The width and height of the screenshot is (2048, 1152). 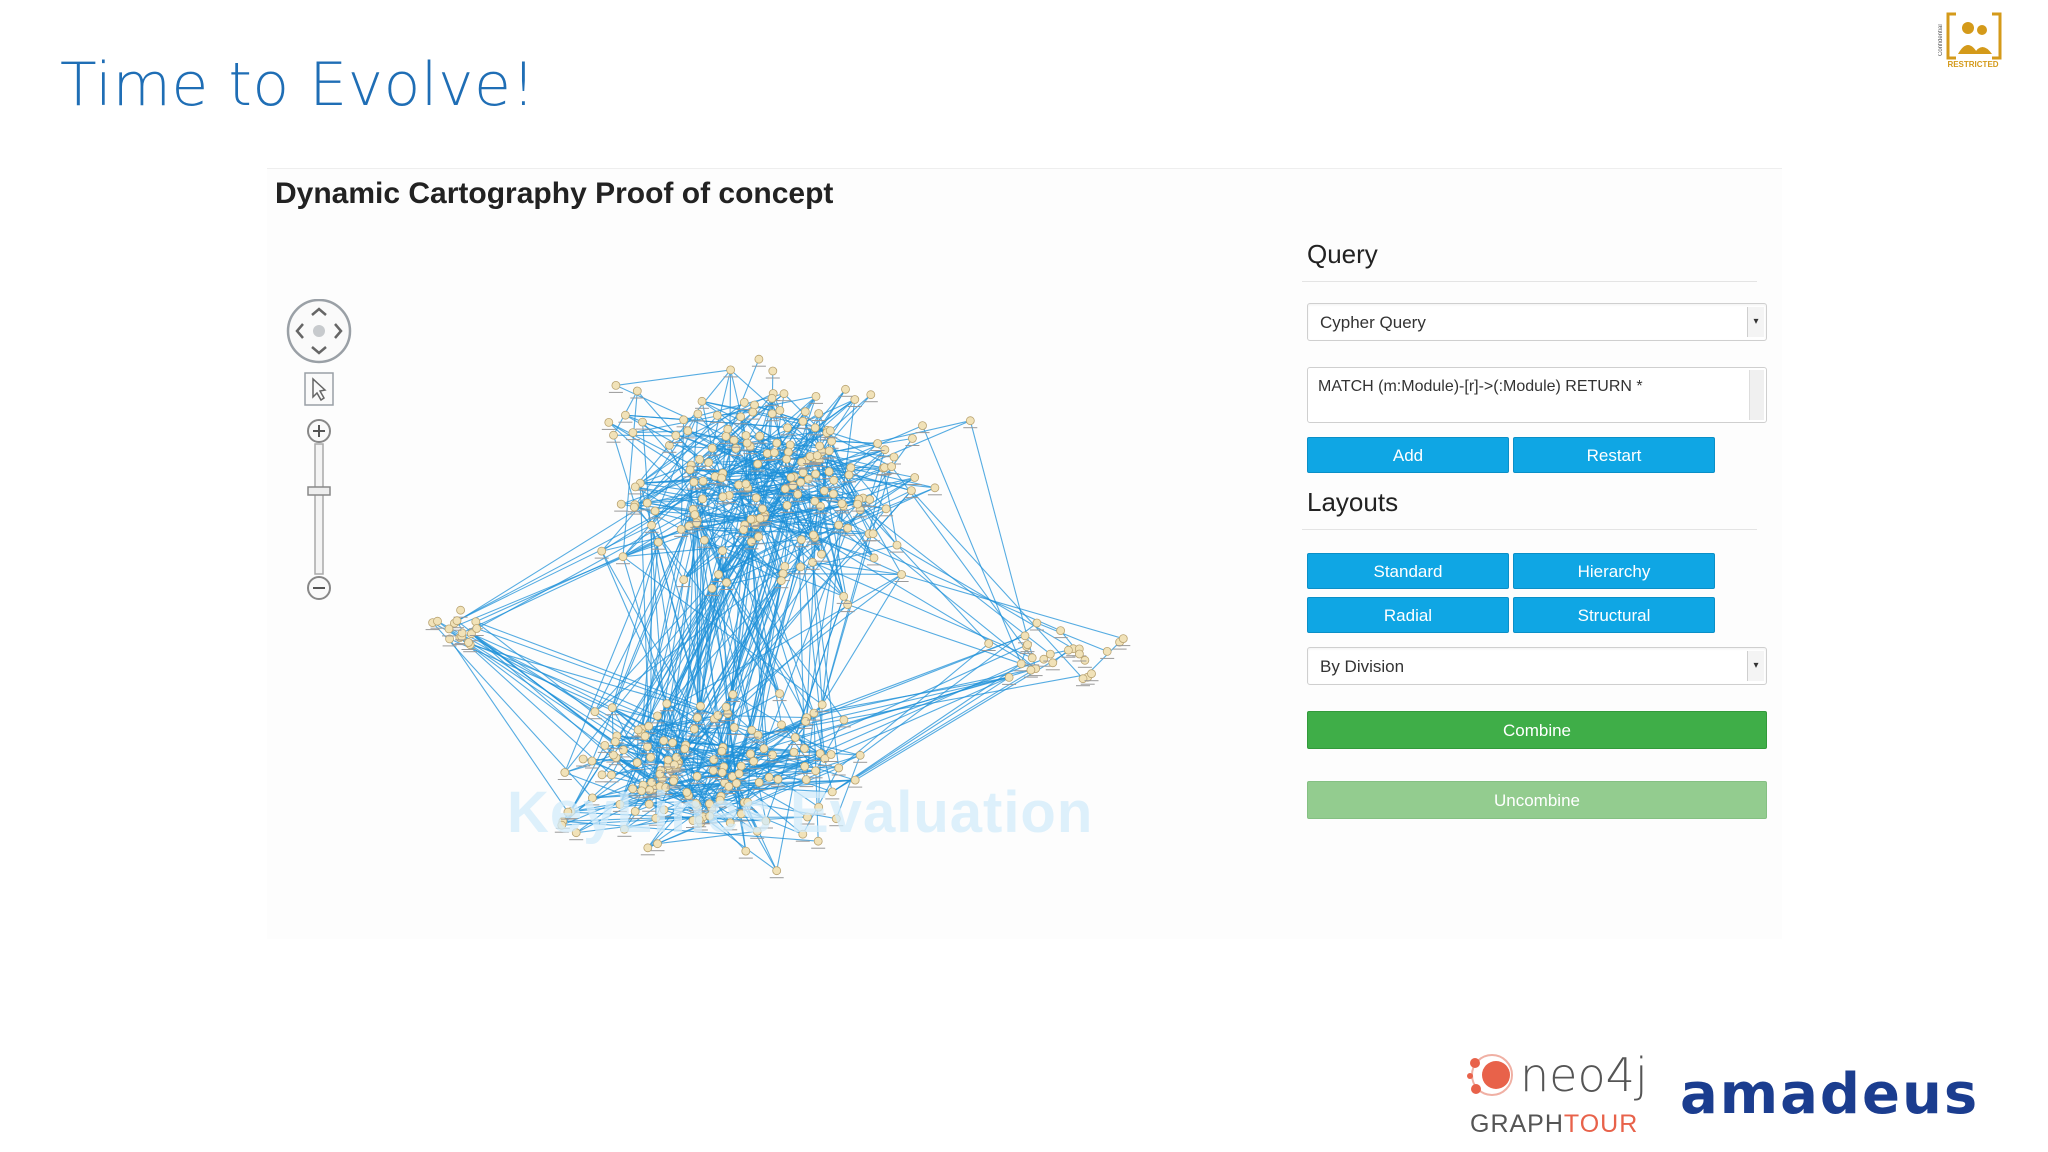 What do you see at coordinates (1537, 322) in the screenshot?
I see `query-type-select: Cypher Query ▾` at bounding box center [1537, 322].